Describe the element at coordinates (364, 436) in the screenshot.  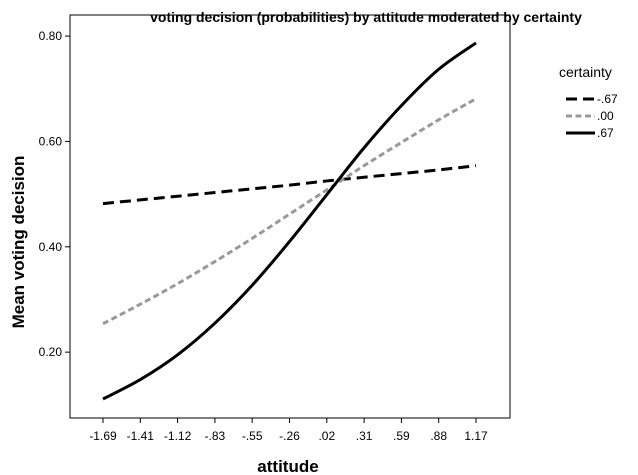
I see `x-tick-label: .31` at that location.